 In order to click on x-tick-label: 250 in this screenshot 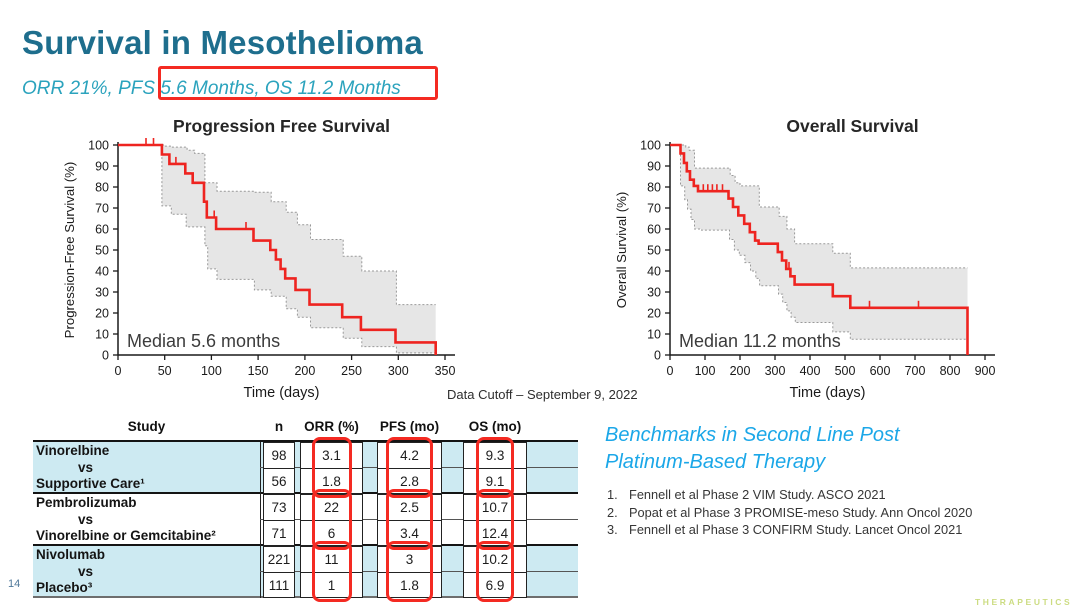, I will do `click(351, 371)`.